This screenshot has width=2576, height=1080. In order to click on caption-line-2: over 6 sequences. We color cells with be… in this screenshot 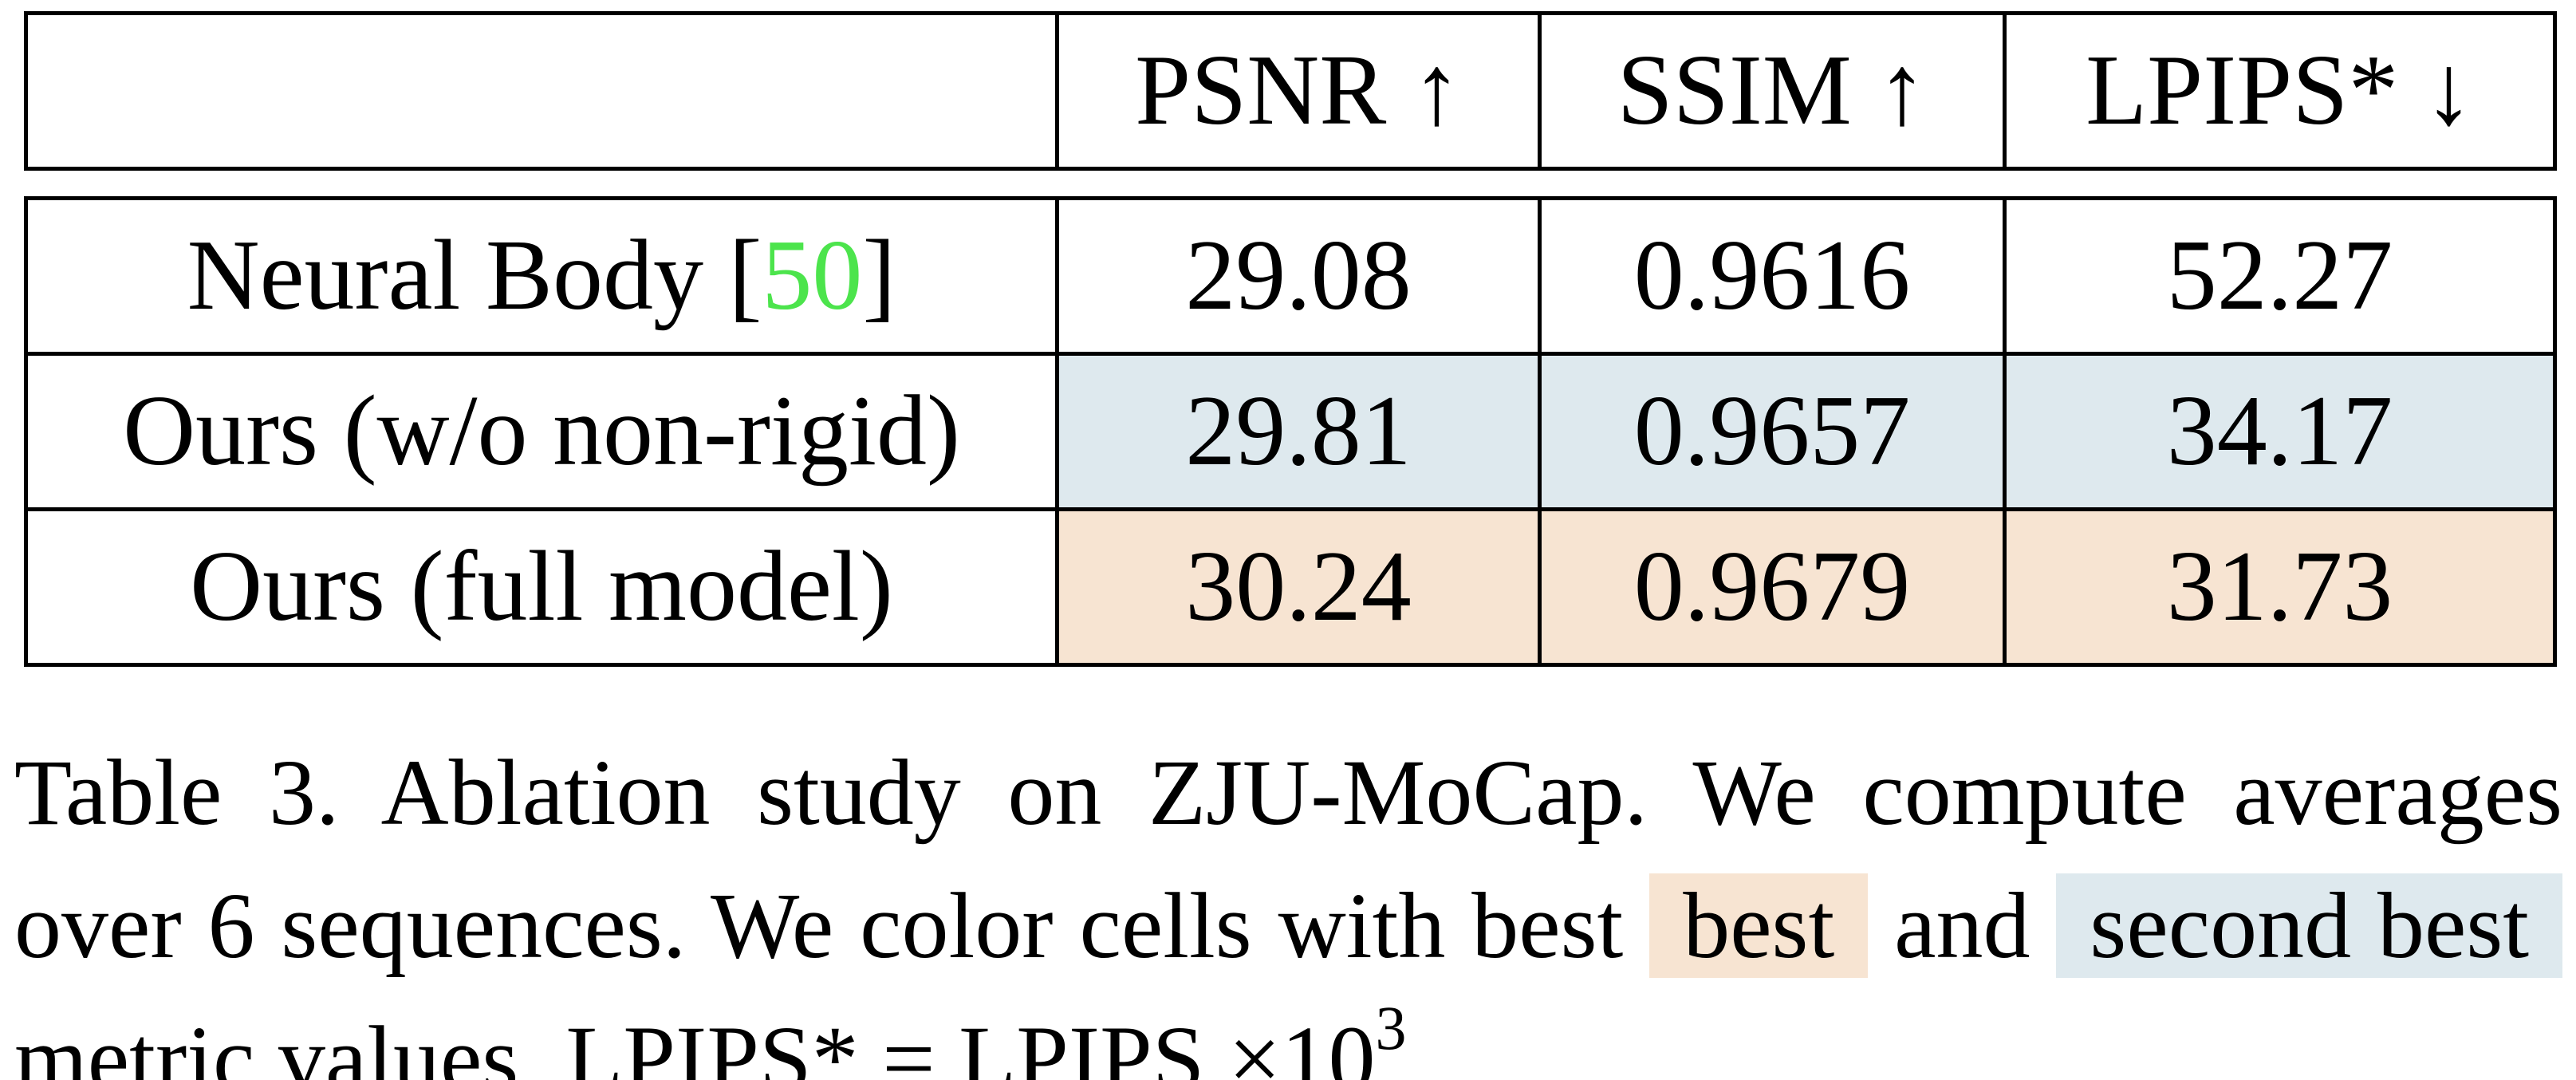, I will do `click(1288, 925)`.